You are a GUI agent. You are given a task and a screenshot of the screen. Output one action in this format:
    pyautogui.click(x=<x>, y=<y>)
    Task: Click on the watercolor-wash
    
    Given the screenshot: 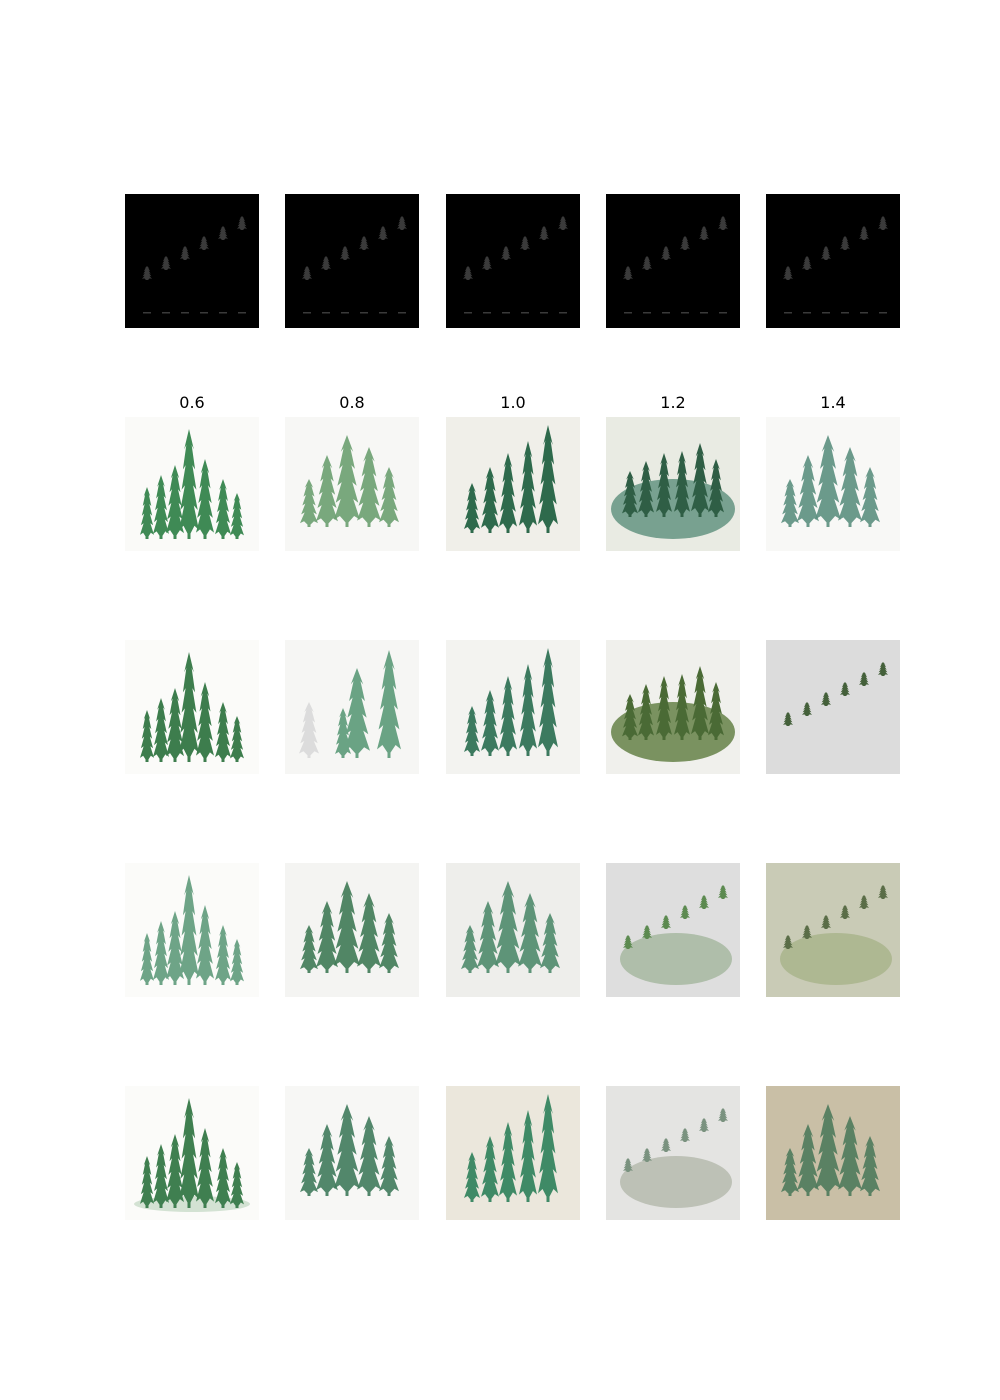 What is the action you would take?
    pyautogui.click(x=676, y=959)
    